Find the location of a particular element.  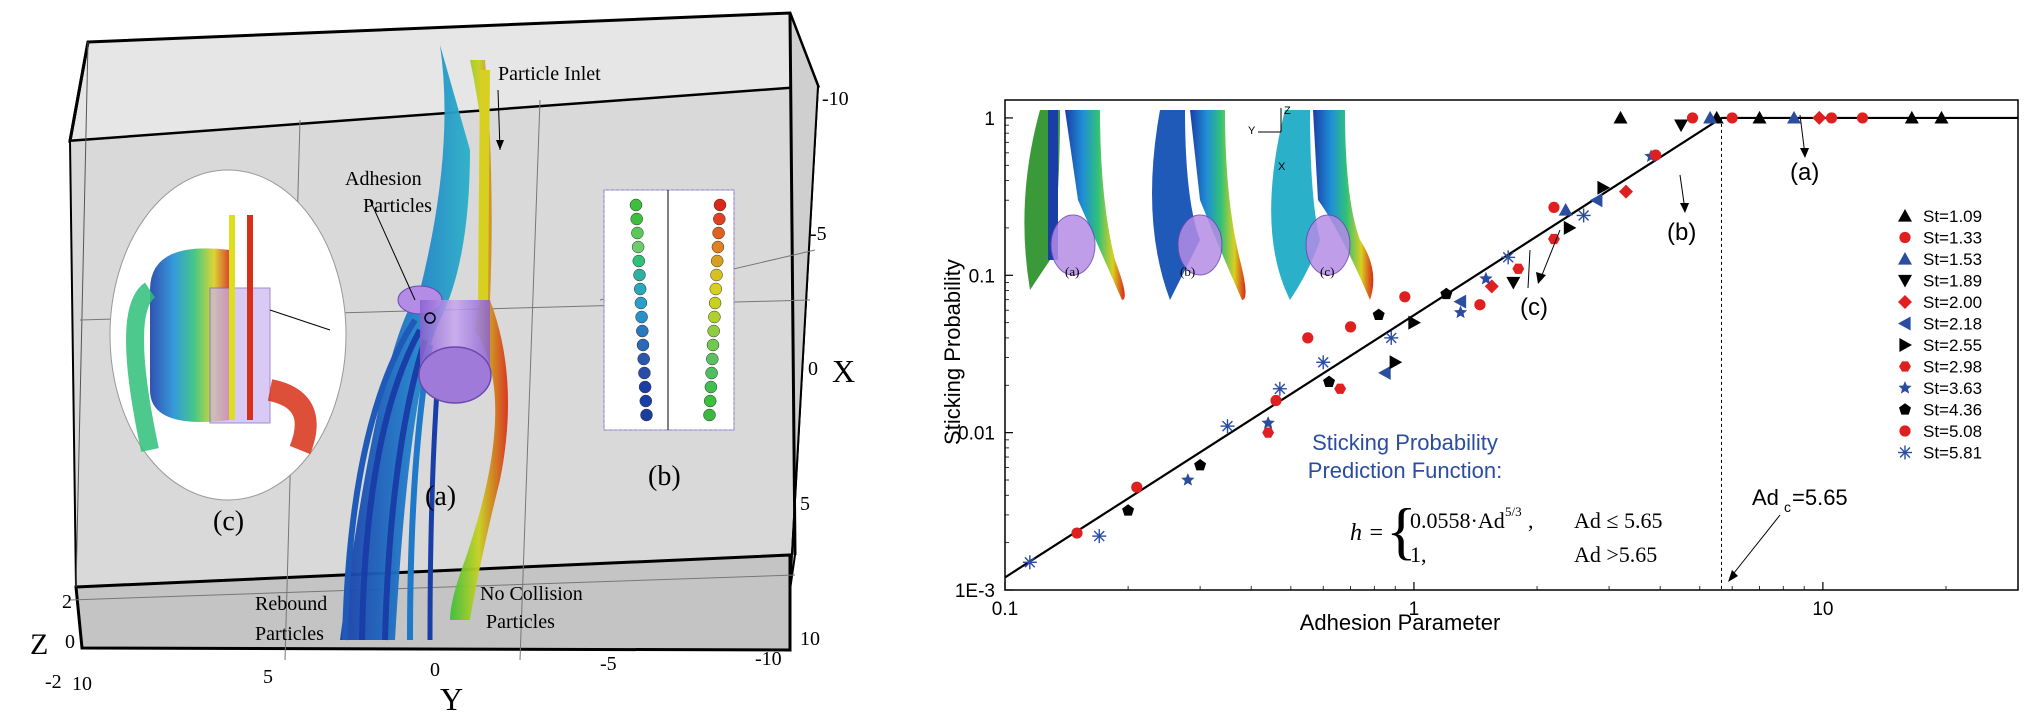

y-axis-label: Sticking Probability is located at coordinates (952, 352).